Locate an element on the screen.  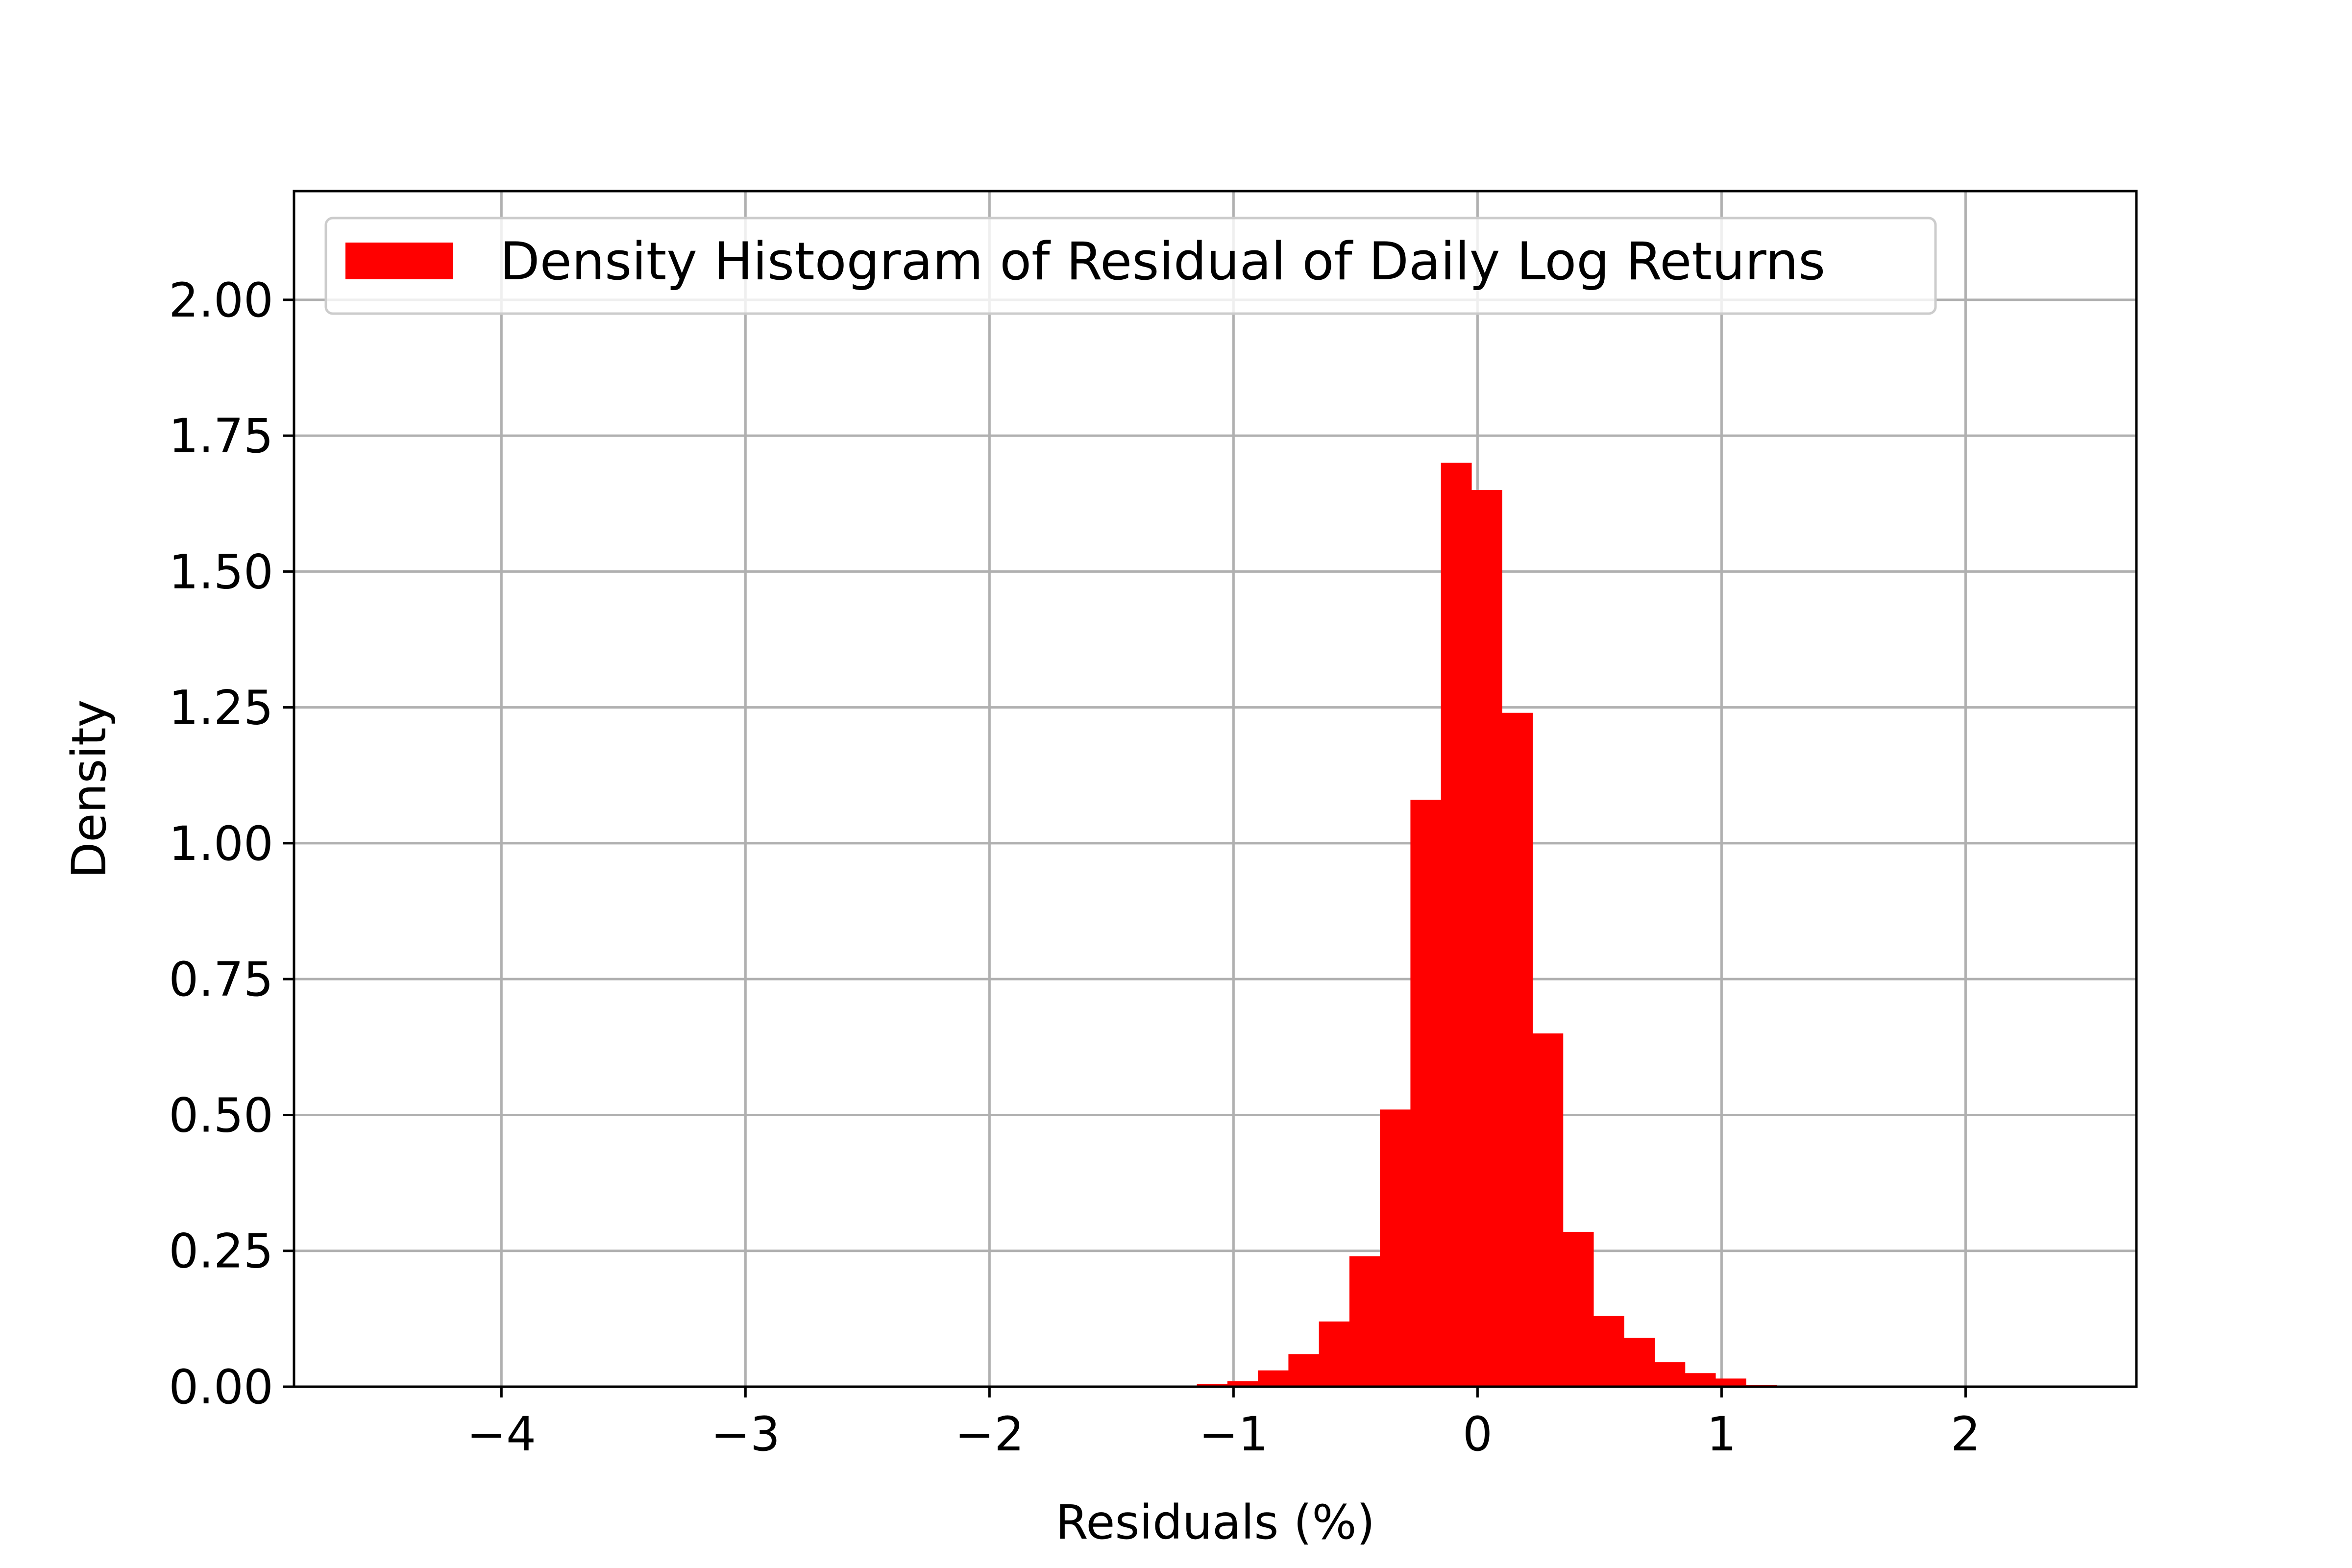
y-tick-label: 1.25 is located at coordinates (221, 708).